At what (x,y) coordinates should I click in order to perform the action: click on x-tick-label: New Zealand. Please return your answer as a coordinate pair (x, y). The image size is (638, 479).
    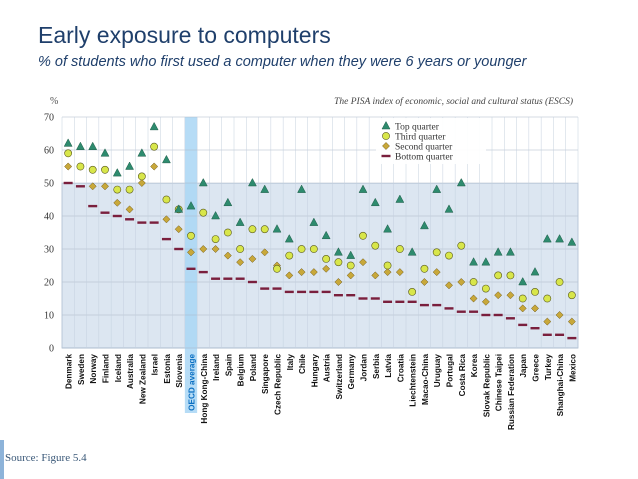
    Looking at the image, I should click on (142, 379).